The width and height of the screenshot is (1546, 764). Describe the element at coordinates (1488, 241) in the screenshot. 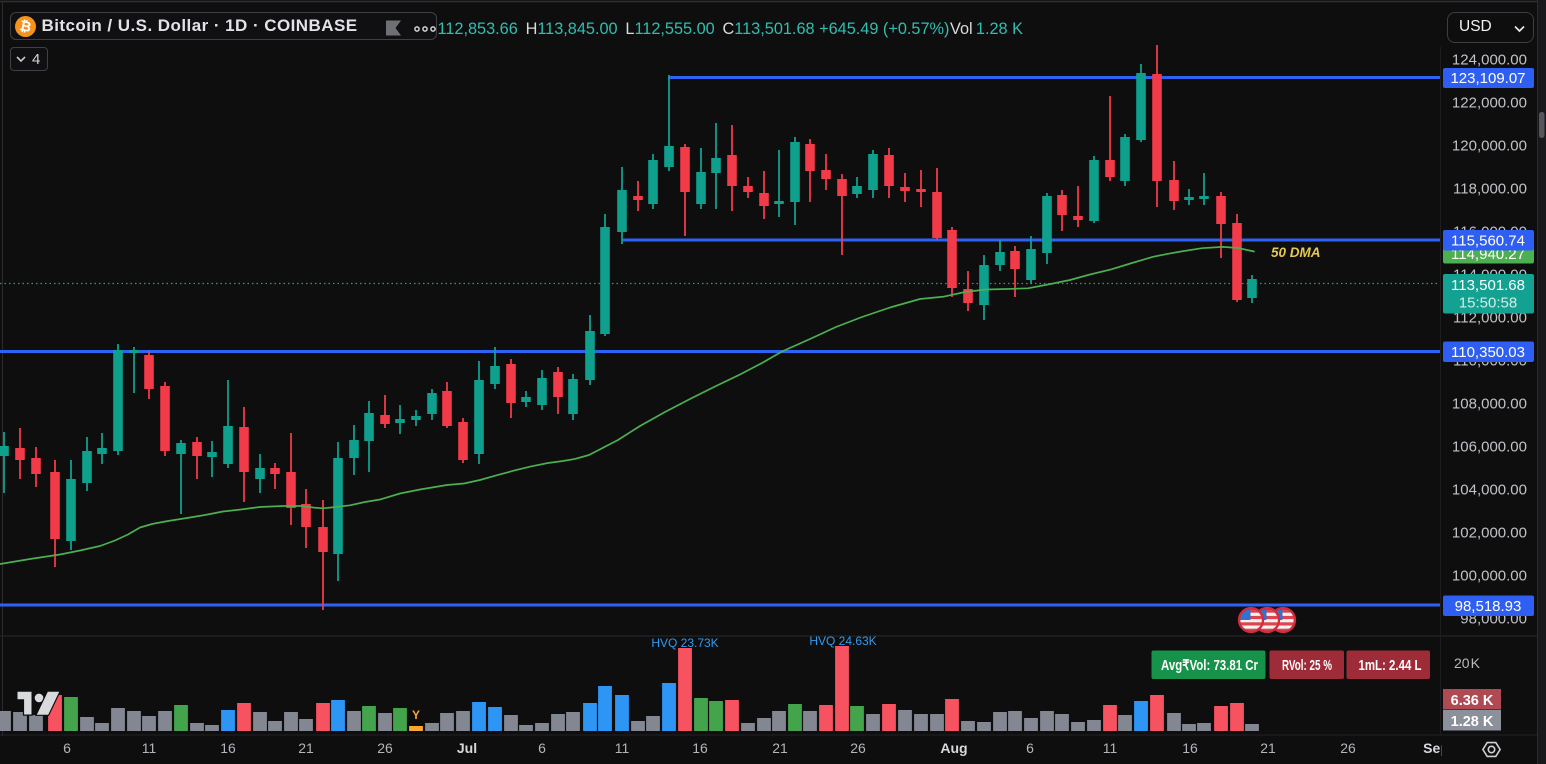

I see `svg-text: 115,560.74` at that location.